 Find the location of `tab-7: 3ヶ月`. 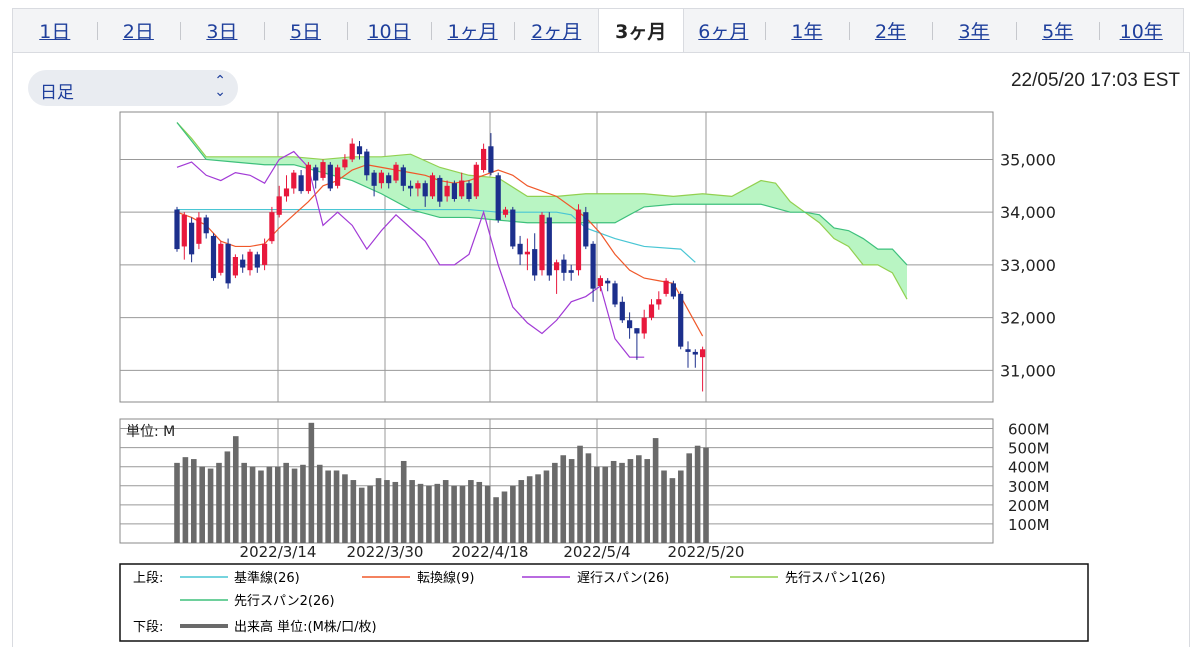

tab-7: 3ヶ月 is located at coordinates (641, 32).